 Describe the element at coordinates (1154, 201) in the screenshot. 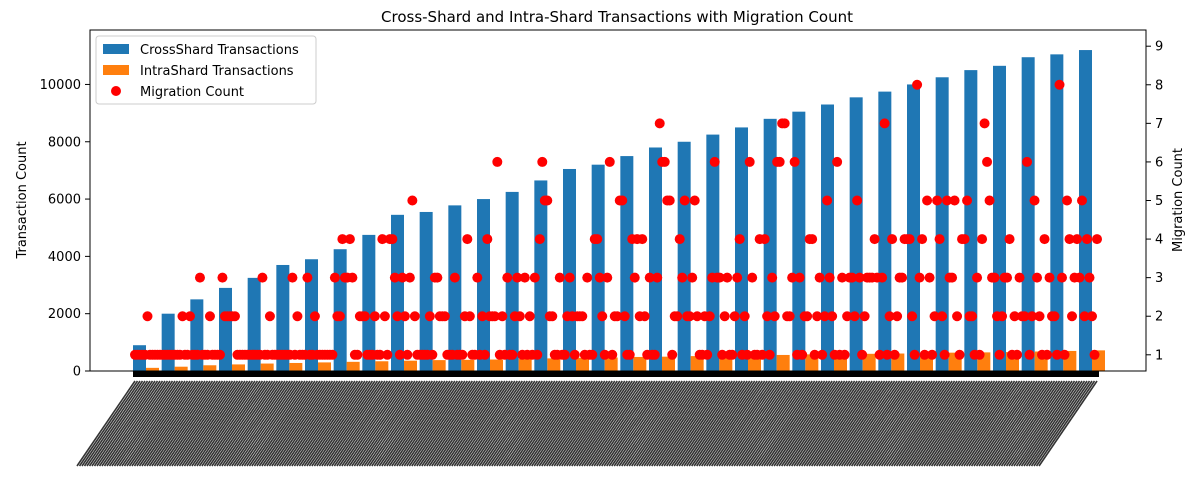

I see `y-axis-right: 1 2 3 4 5 6 7 8 9` at that location.